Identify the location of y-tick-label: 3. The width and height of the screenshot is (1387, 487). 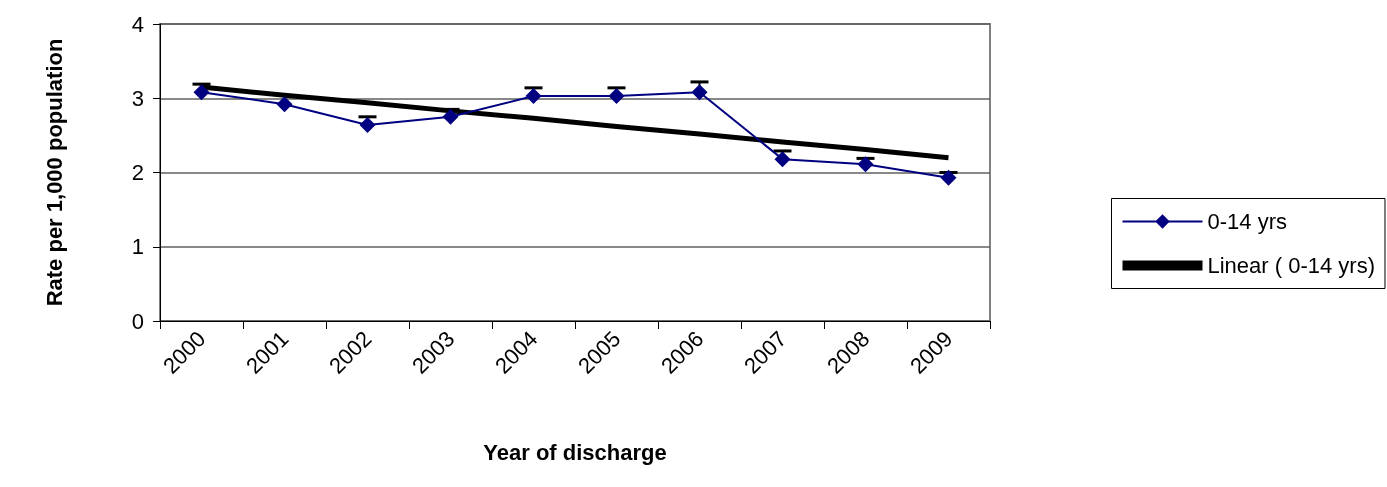
(137, 98).